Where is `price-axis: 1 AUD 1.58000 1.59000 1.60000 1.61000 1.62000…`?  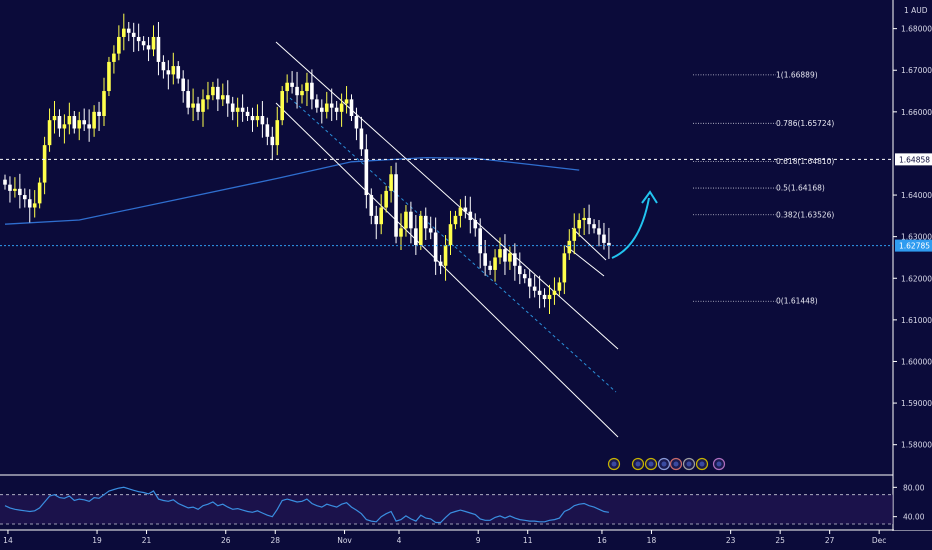 price-axis: 1 AUD 1.58000 1.59000 1.60000 1.61000 1.62000… is located at coordinates (912, 265).